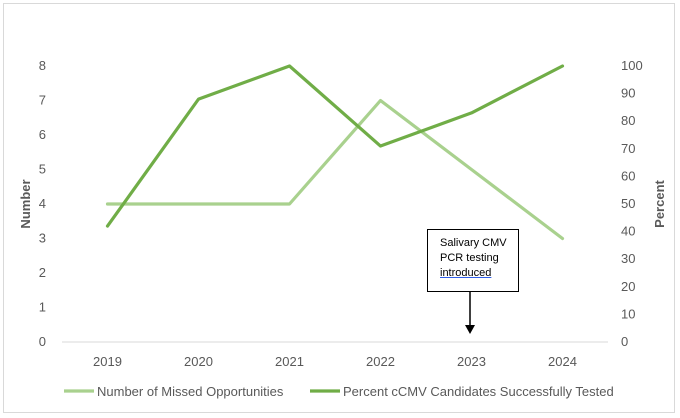  I want to click on y2-tick-label: 70, so click(628, 148).